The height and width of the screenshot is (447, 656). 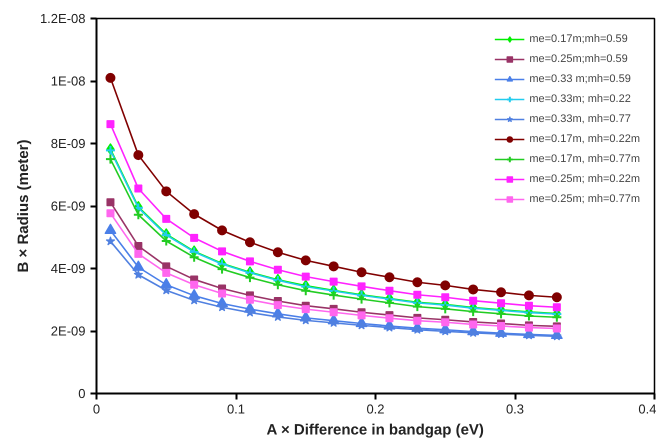 What do you see at coordinates (68, 331) in the screenshot?
I see `y-tick-label: 2E-09` at bounding box center [68, 331].